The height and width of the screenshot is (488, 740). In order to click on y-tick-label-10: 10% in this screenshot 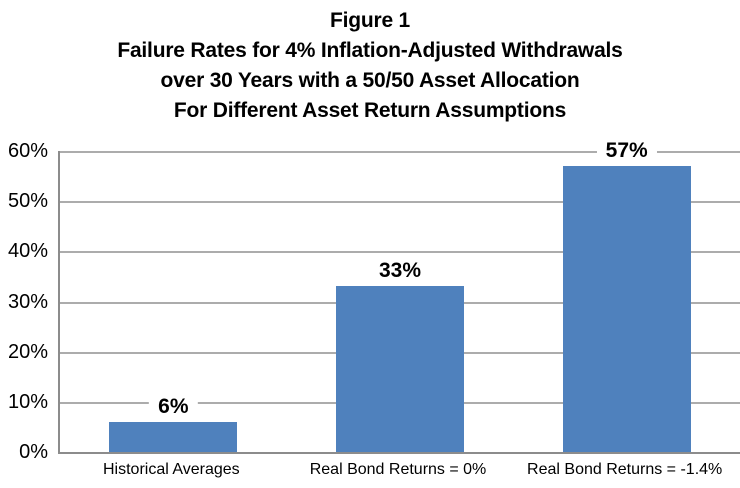, I will do `click(27, 401)`.